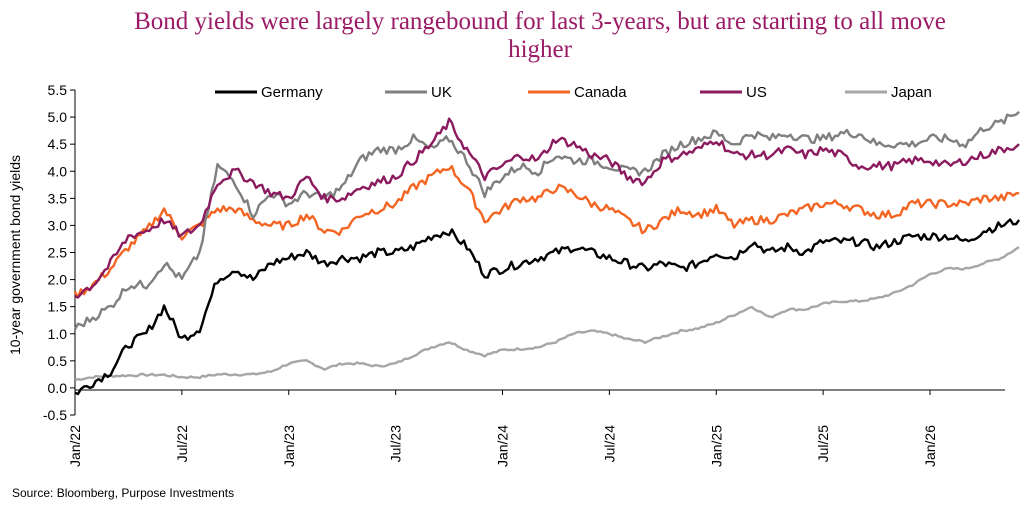 This screenshot has height=517, width=1024. Describe the element at coordinates (930, 446) in the screenshot. I see `x-tick-label: Jan/26` at that location.